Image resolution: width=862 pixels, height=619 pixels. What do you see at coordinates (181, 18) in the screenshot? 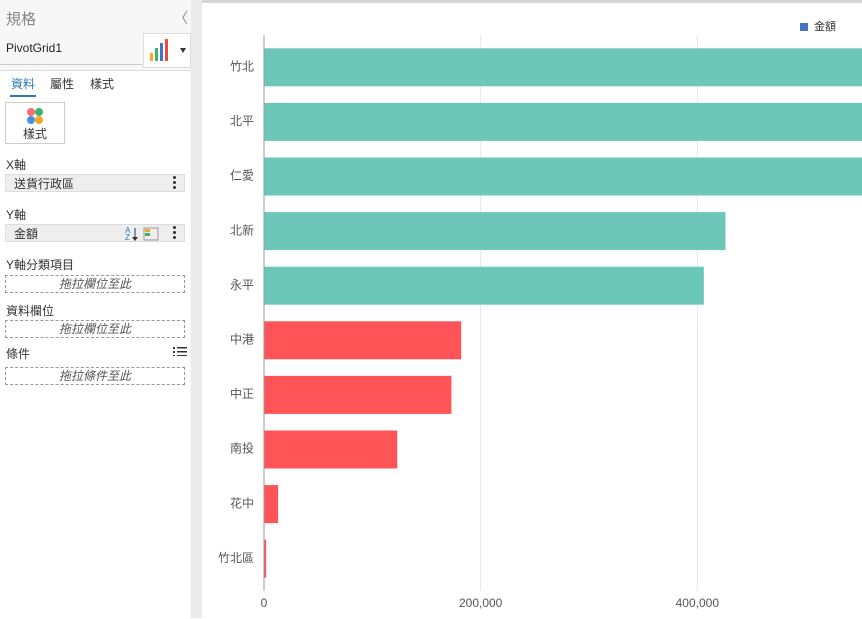
I see `collapse-button: 〈` at bounding box center [181, 18].